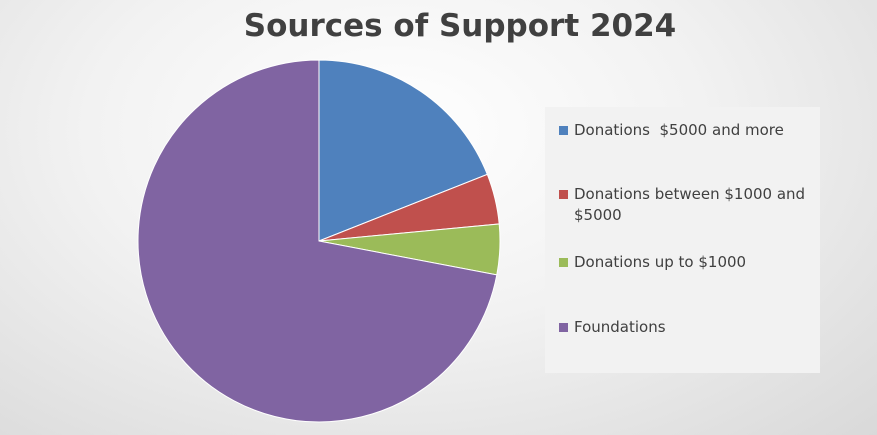  Describe the element at coordinates (403, 150) in the screenshot. I see `pie-slice` at that location.